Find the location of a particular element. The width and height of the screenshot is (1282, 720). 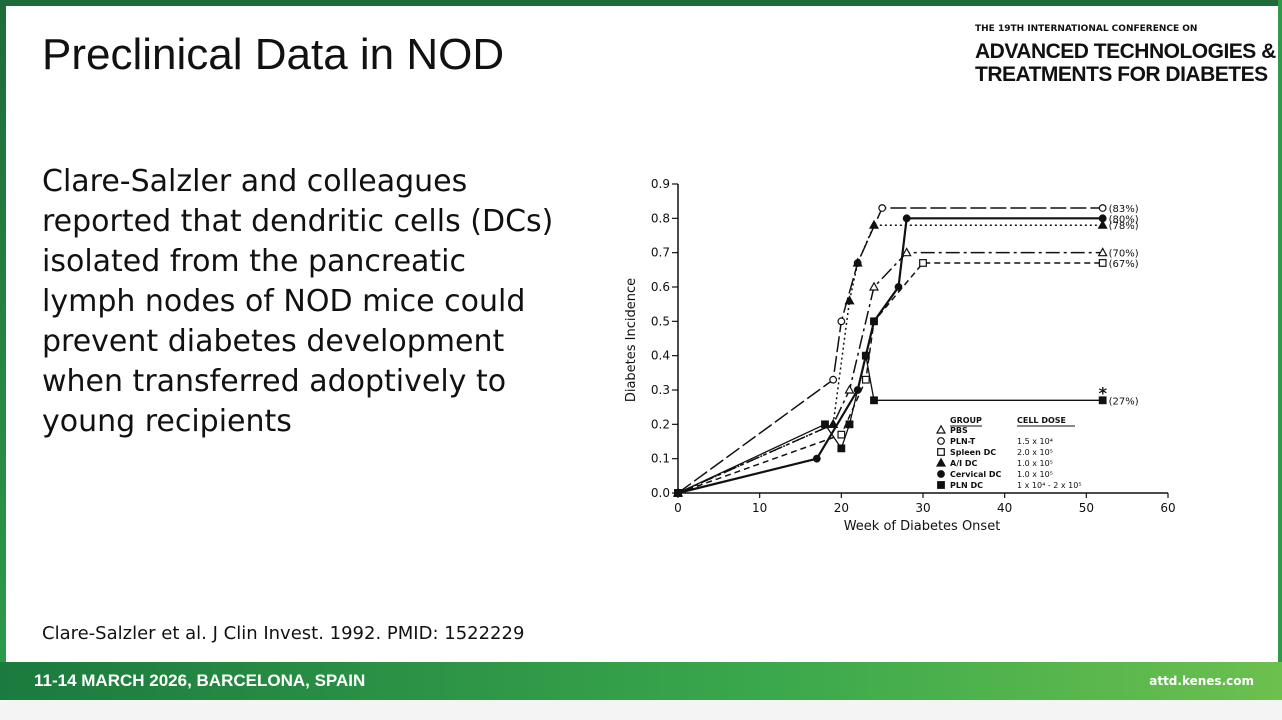

legend-label: Cervical DC is located at coordinates (976, 474).